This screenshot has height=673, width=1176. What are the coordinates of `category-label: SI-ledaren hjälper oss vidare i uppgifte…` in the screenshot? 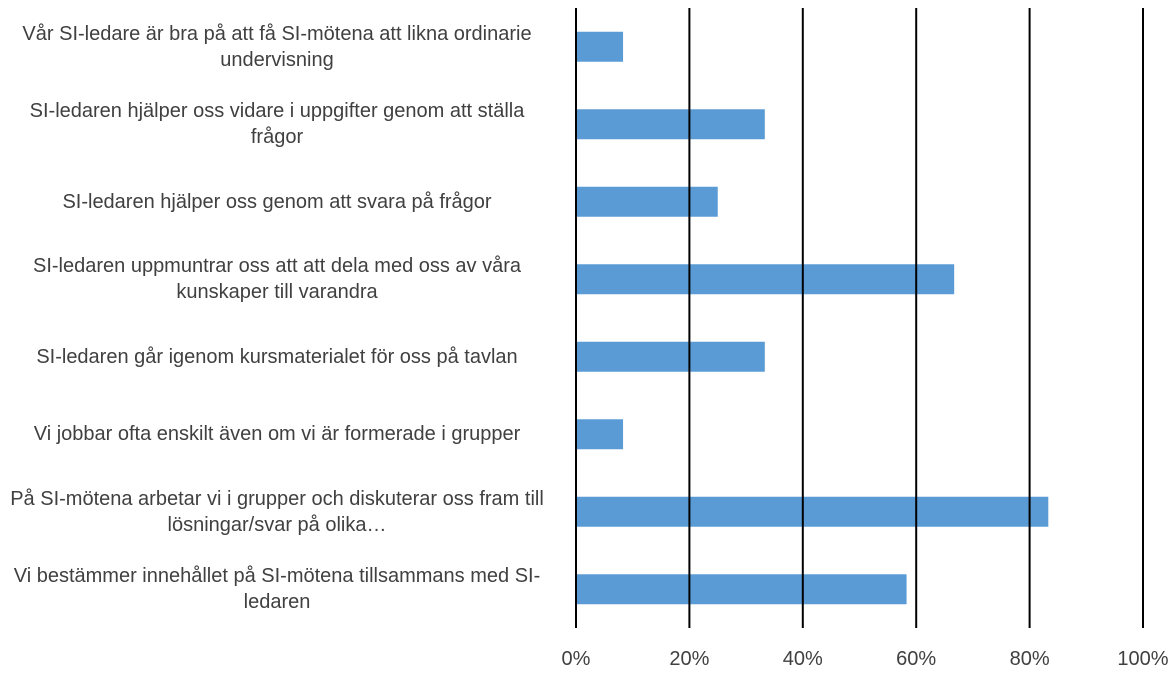 It's located at (277, 124).